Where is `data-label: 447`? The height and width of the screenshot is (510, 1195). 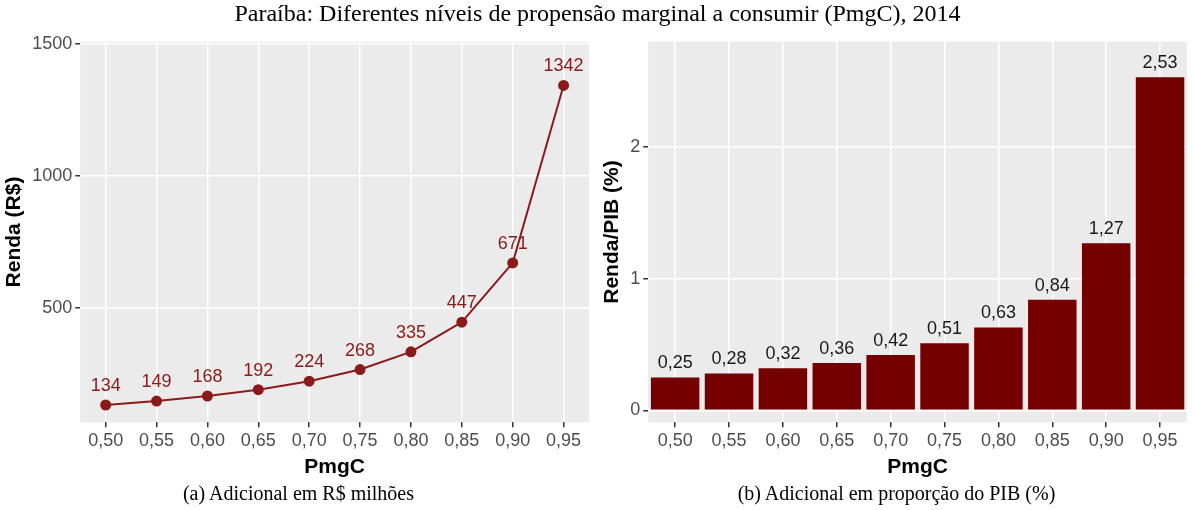 data-label: 447 is located at coordinates (461, 302).